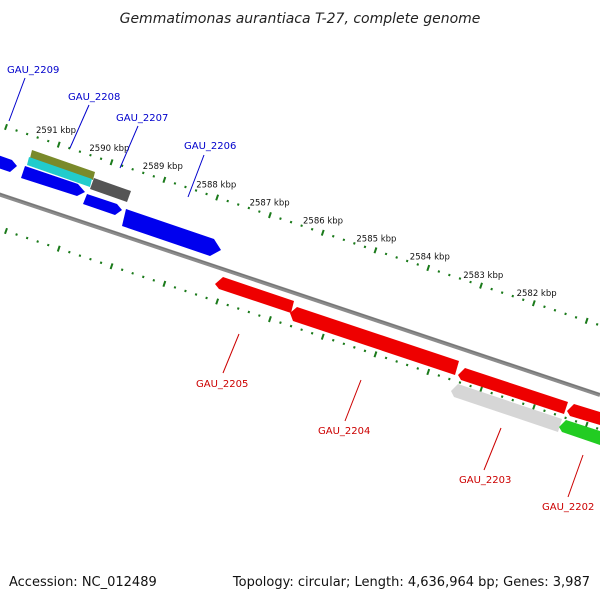  I want to click on scale-label: 2583 kbp, so click(483, 276).